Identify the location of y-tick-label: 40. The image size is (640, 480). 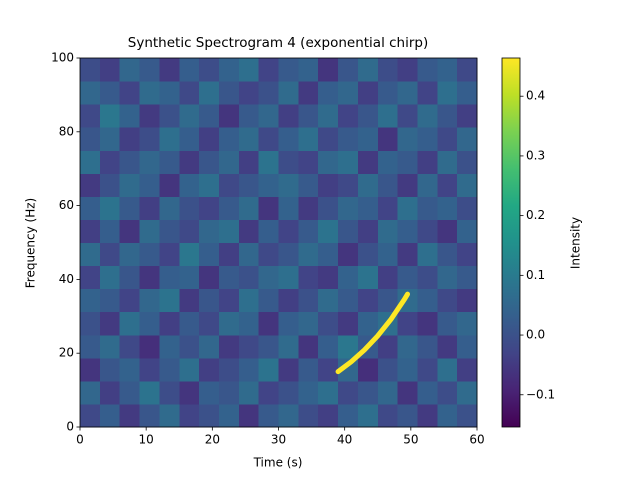
(66, 279).